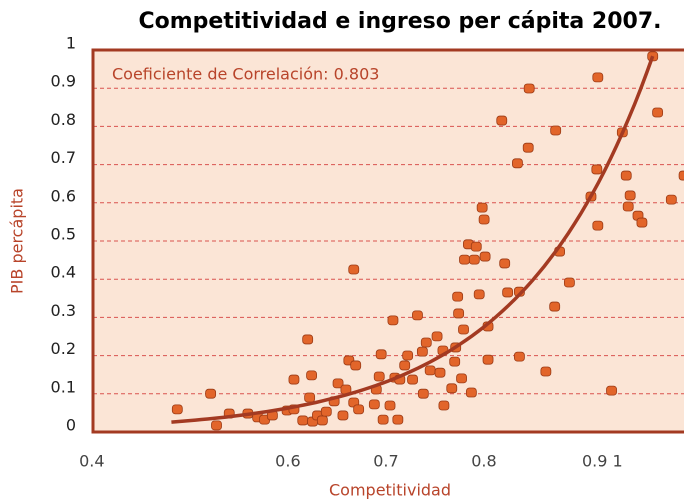 The width and height of the screenshot is (684, 501). Describe the element at coordinates (385, 461) in the screenshot. I see `x-tick-label: 0.7` at that location.